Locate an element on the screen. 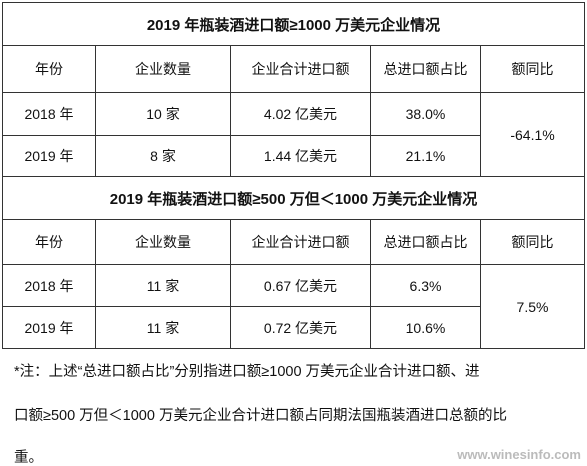 This screenshot has width=587, height=466. table-title: 2019 年瓶装酒进口额≥1000 万美元企业情况 is located at coordinates (293, 24).